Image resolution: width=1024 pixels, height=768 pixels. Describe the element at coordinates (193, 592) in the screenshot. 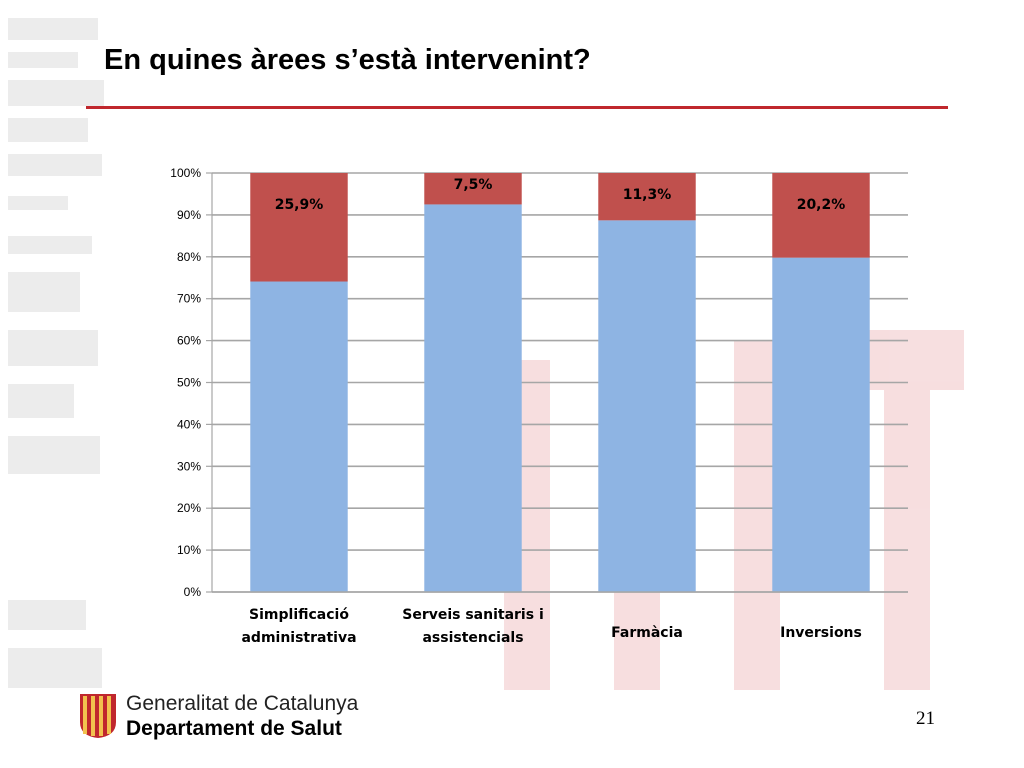

I see `y-tick-label: 0%` at that location.